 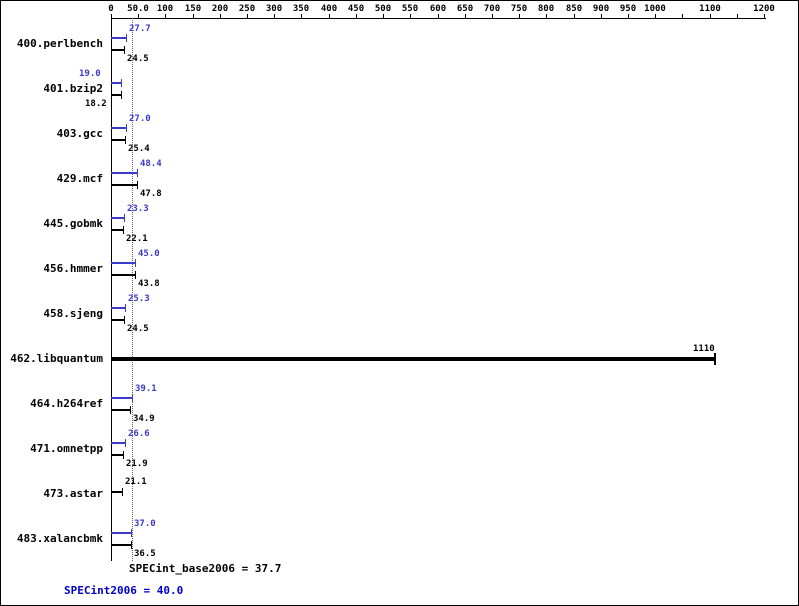 I want to click on axis-tick-label: 50.0, so click(x=138, y=9).